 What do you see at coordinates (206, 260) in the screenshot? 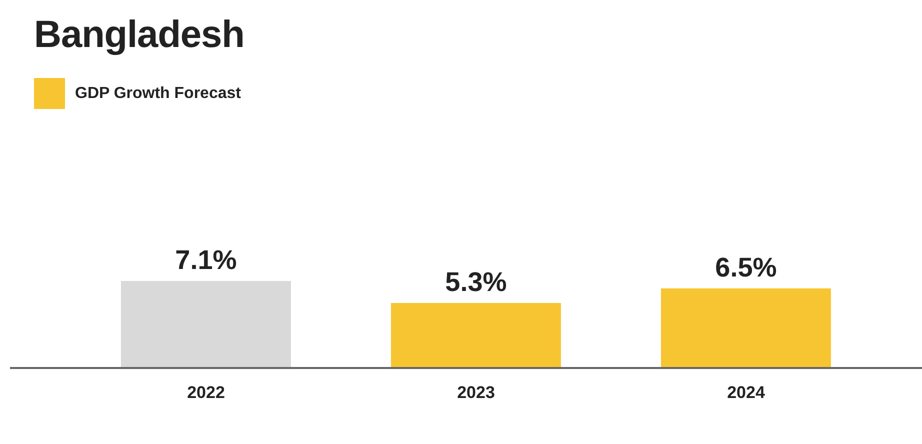
I see `data-label: 7.1%` at bounding box center [206, 260].